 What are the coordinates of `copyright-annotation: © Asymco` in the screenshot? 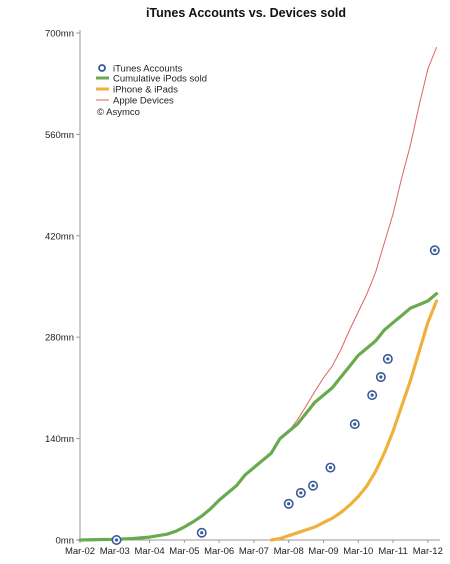 It's located at (118, 112).